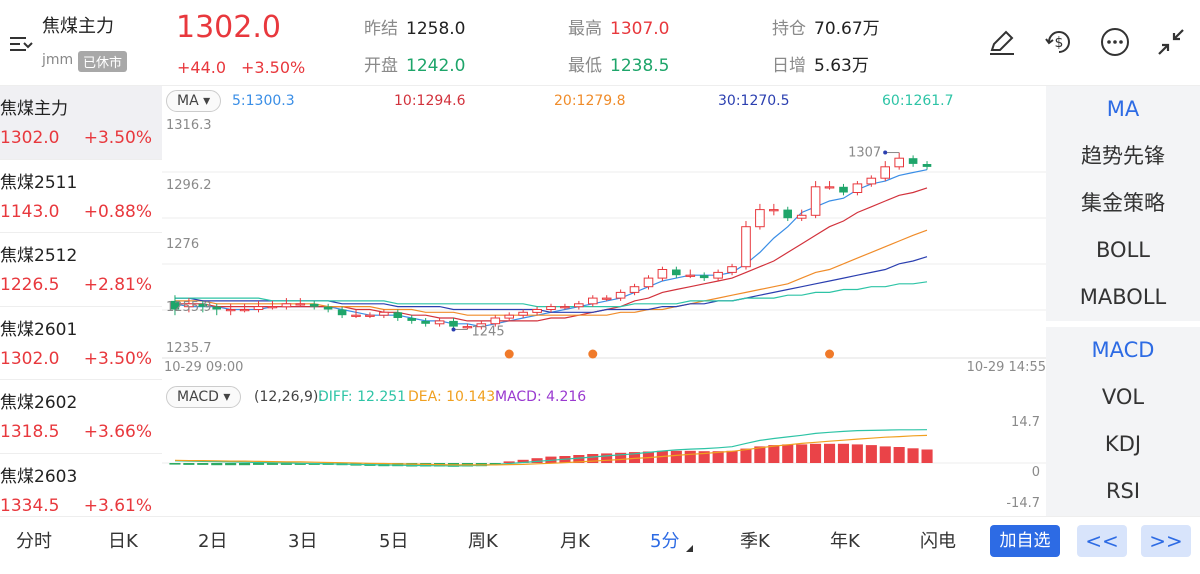 The image size is (1200, 574). What do you see at coordinates (551, 272) in the screenshot?
I see `ma20-line` at bounding box center [551, 272].